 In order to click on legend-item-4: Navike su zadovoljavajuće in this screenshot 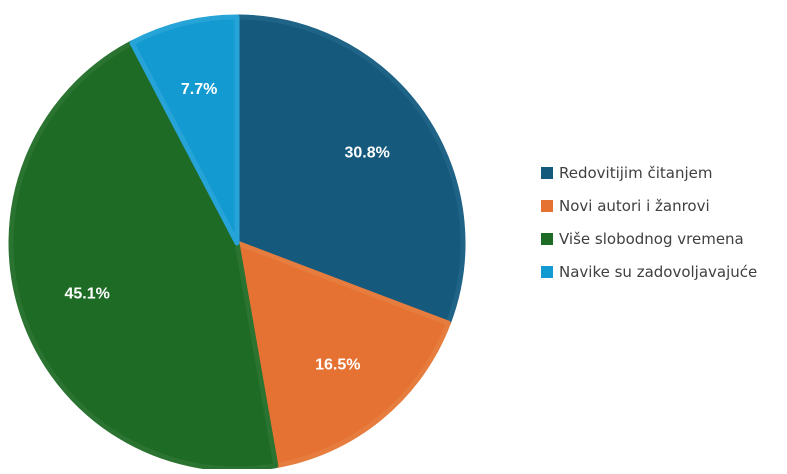, I will do `click(649, 272)`.